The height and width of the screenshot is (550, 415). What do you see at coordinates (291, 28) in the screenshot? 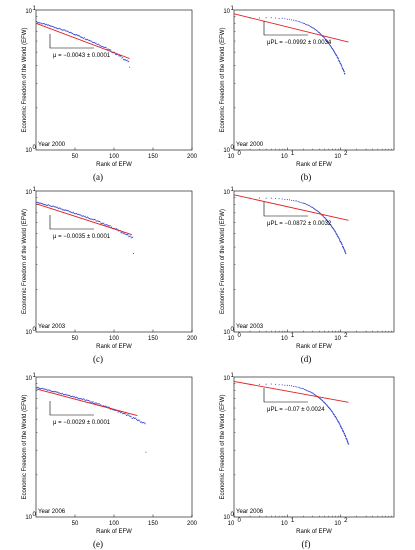
I see `fit-line-b` at bounding box center [291, 28].